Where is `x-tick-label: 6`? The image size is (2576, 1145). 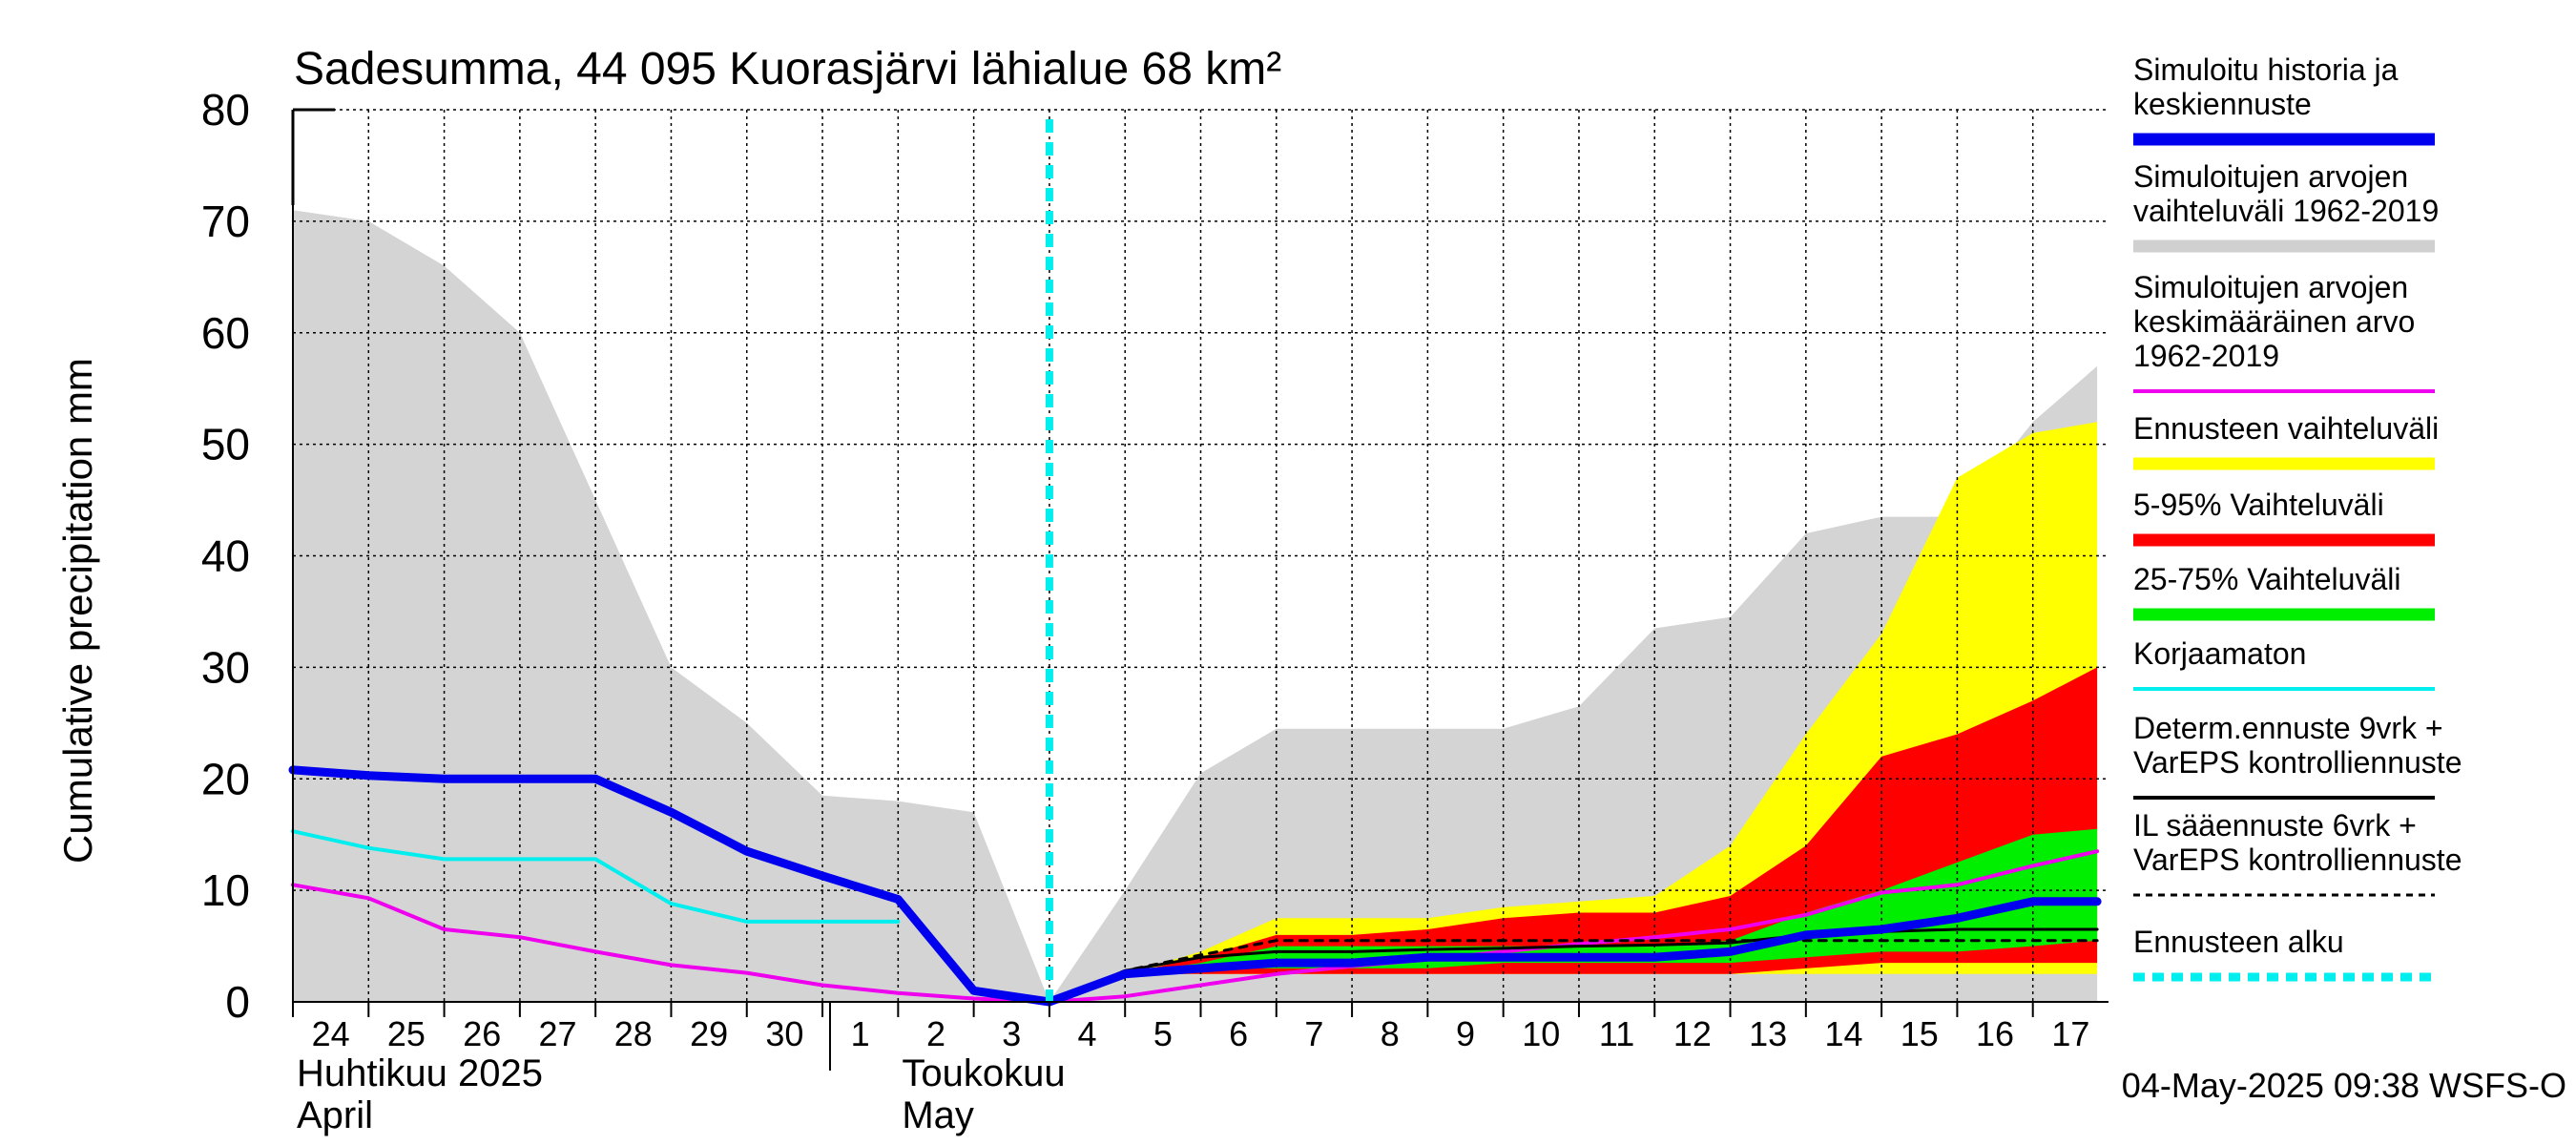
x-tick-label: 6 is located at coordinates (1238, 1034).